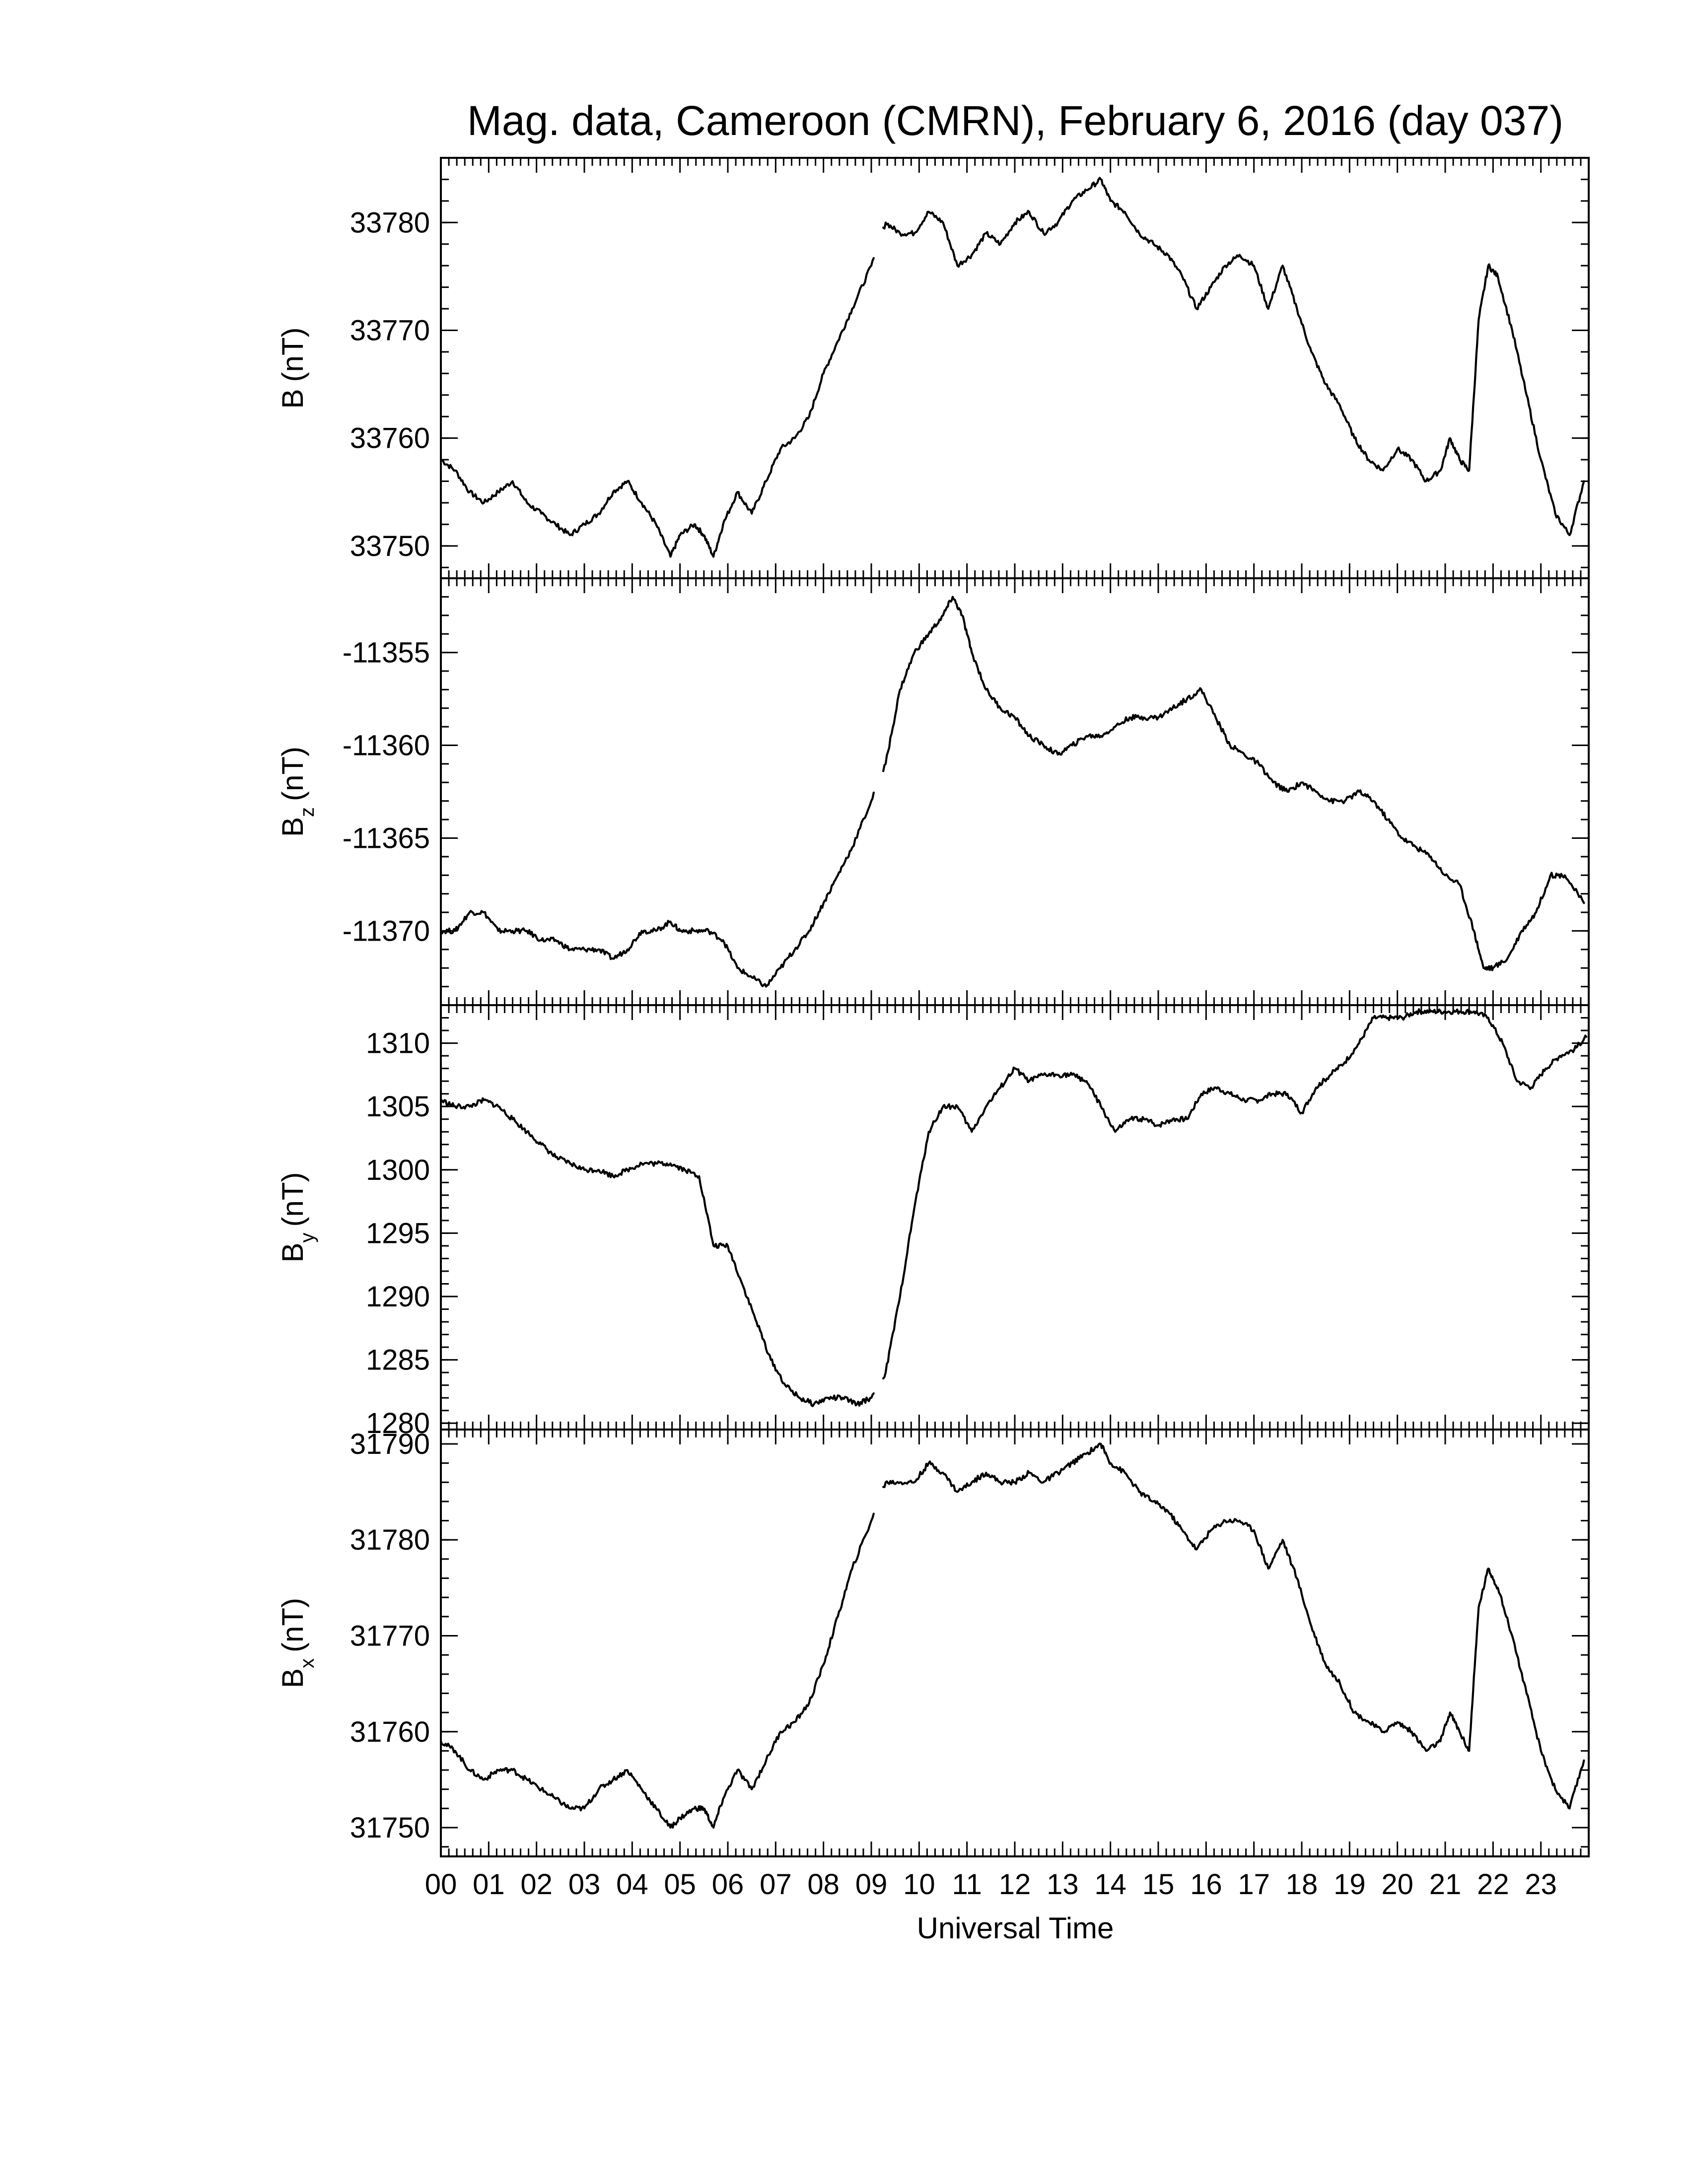 The image size is (1688, 2184). I want to click on x-tick-label: 20, so click(1397, 1884).